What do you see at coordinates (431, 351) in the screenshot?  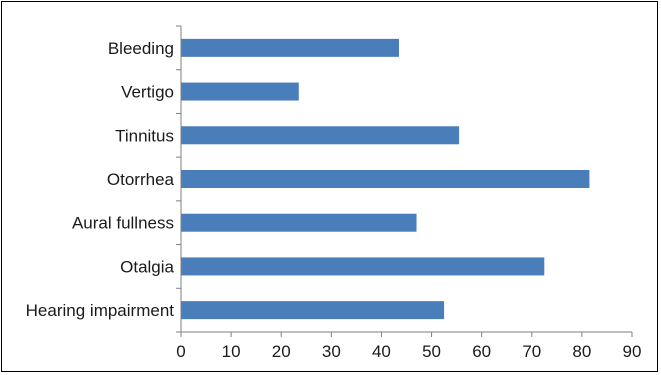 I see `x-tick-label: 50` at bounding box center [431, 351].